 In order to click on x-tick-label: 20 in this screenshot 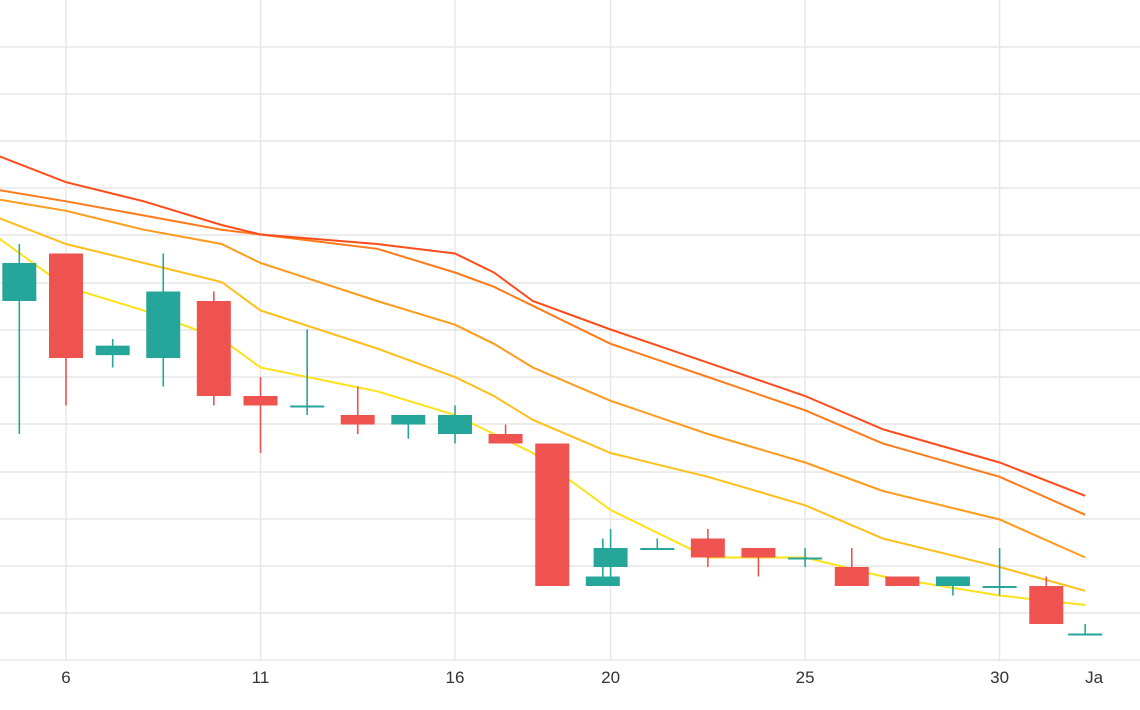, I will do `click(610, 677)`.